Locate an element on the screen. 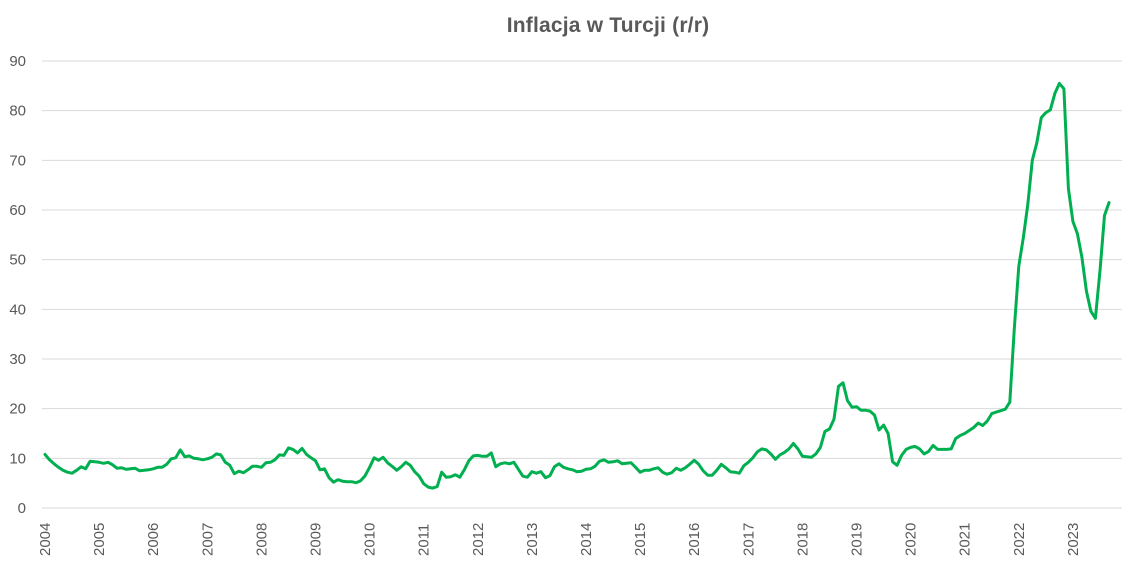 Image resolution: width=1129 pixels, height=564 pixels. x-tick-label: 2011 is located at coordinates (424, 540).